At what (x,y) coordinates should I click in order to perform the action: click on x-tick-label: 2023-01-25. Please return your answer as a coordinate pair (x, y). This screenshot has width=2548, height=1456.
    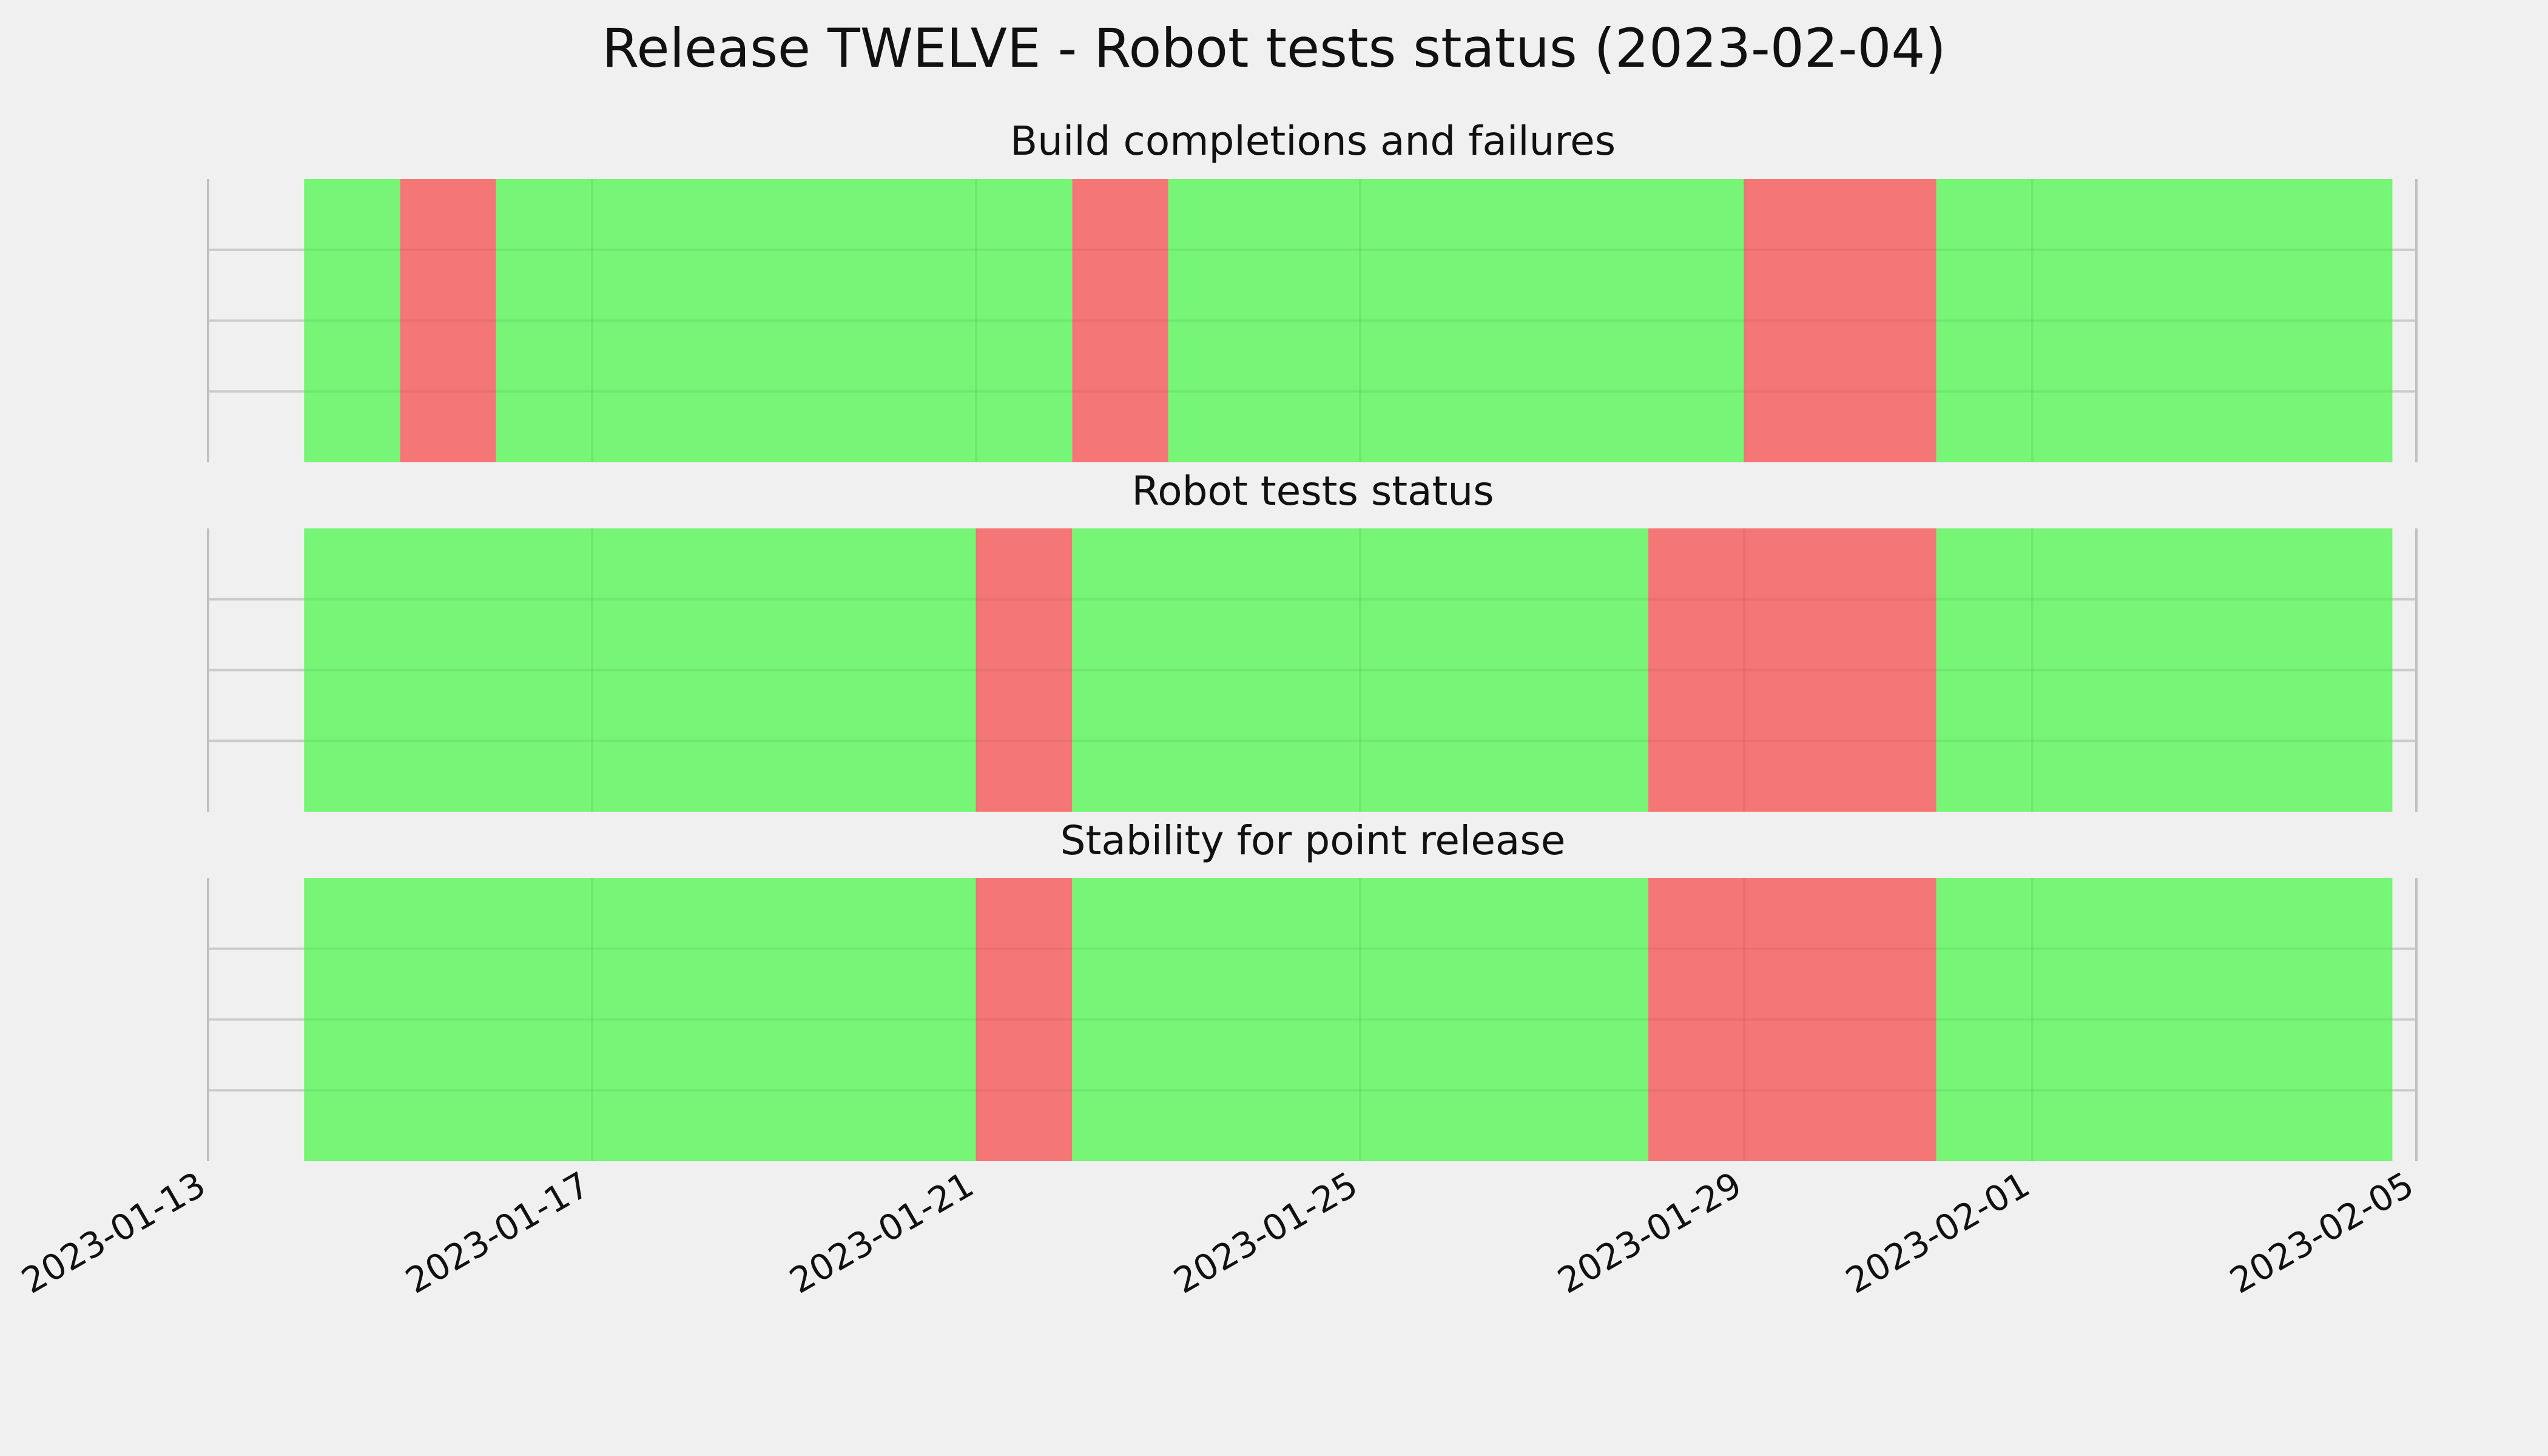
    Looking at the image, I should click on (1265, 1232).